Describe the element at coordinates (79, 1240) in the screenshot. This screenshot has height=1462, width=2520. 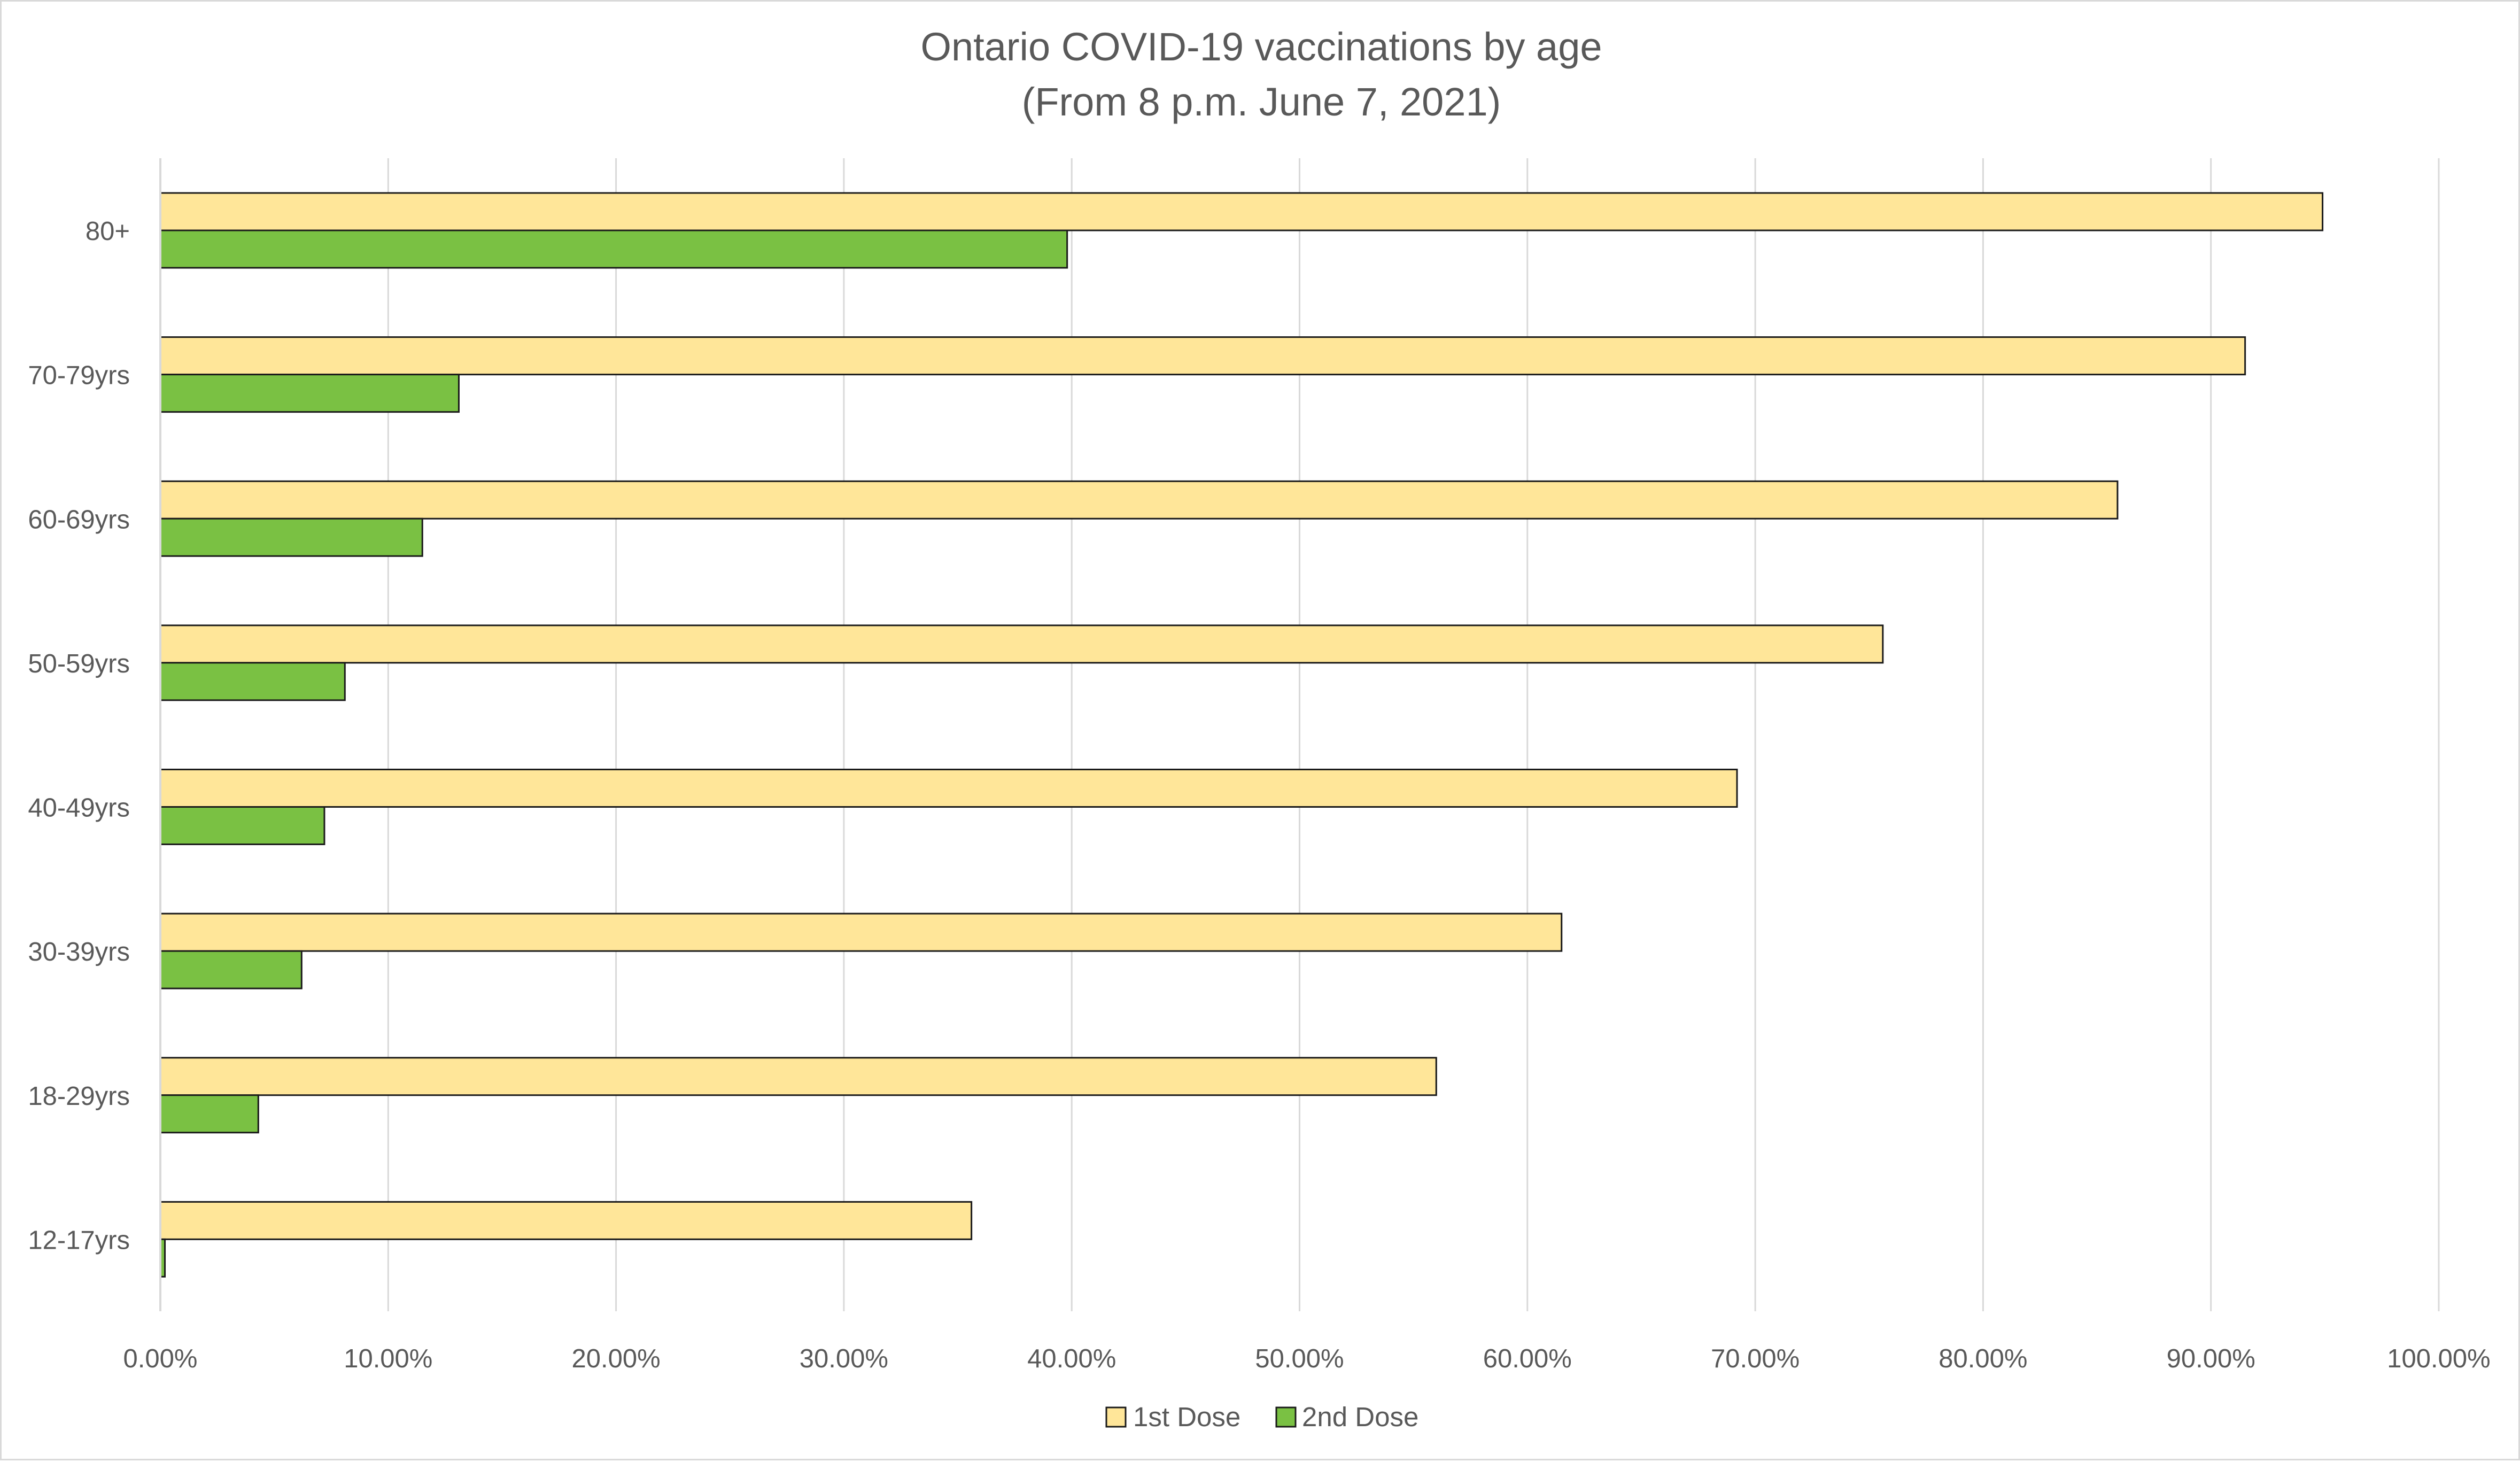
I see `y-tick-label: 12-17yrs` at that location.